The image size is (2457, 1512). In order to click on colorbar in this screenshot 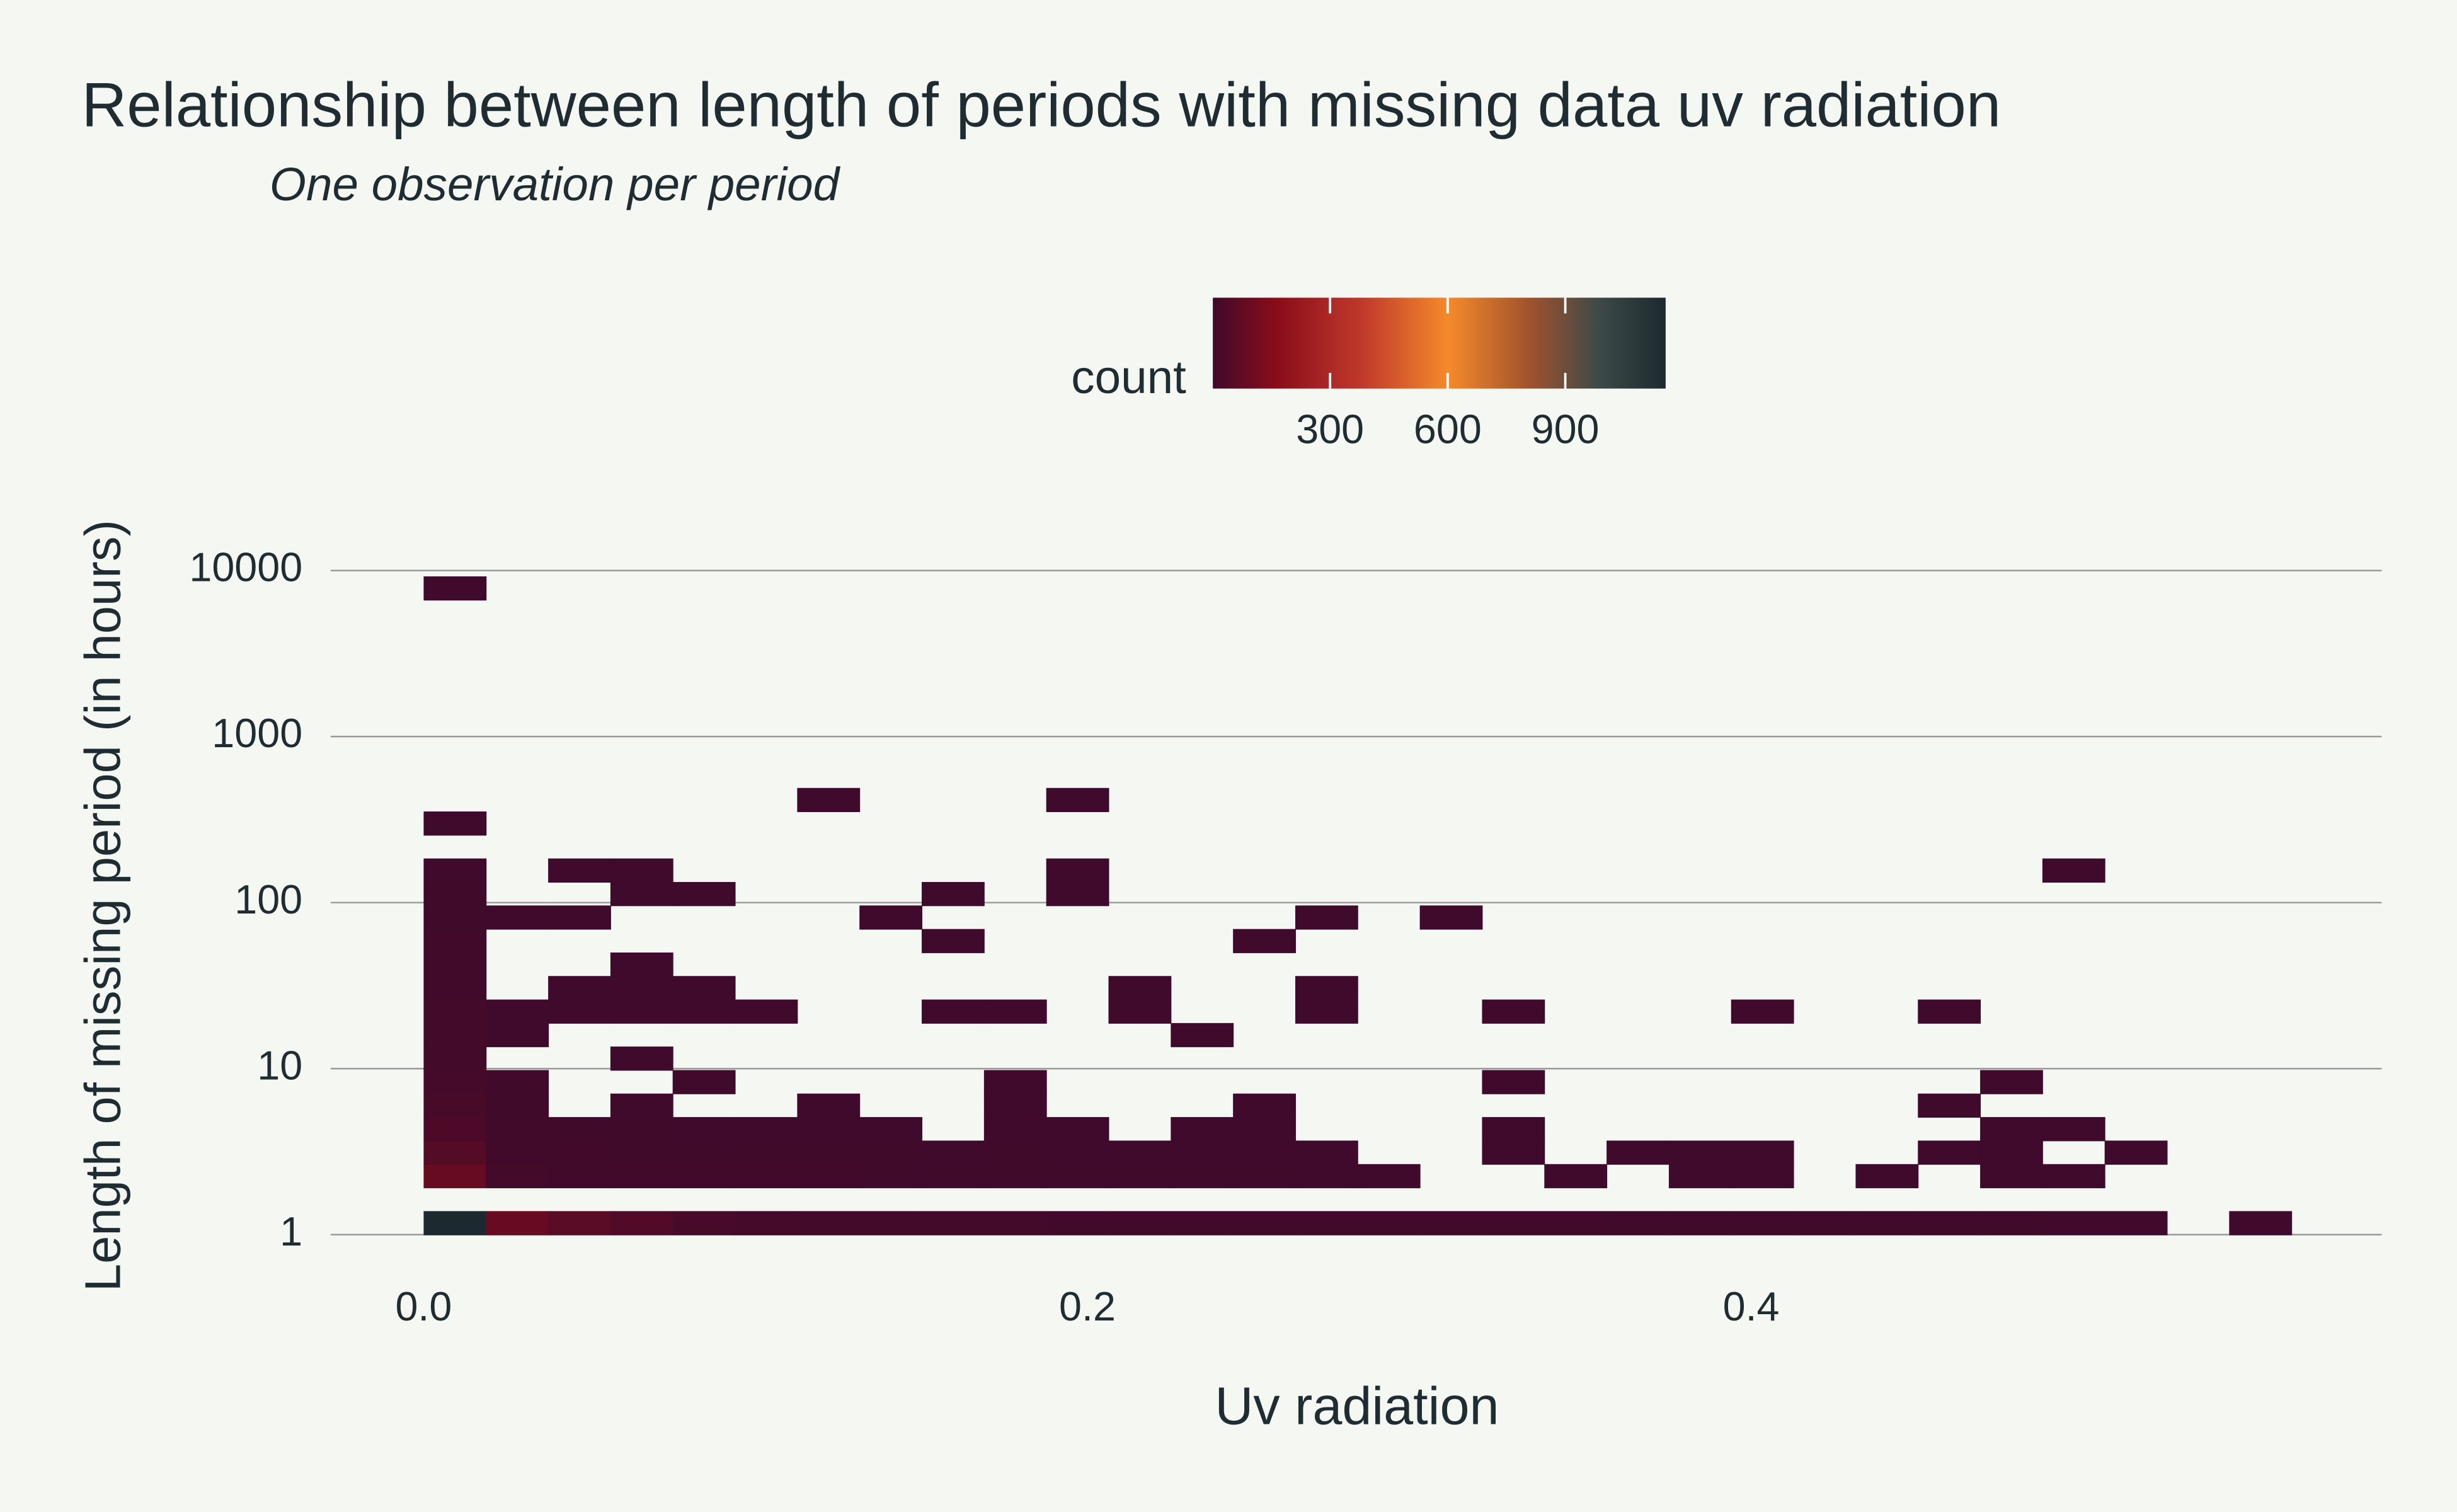, I will do `click(1439, 343)`.